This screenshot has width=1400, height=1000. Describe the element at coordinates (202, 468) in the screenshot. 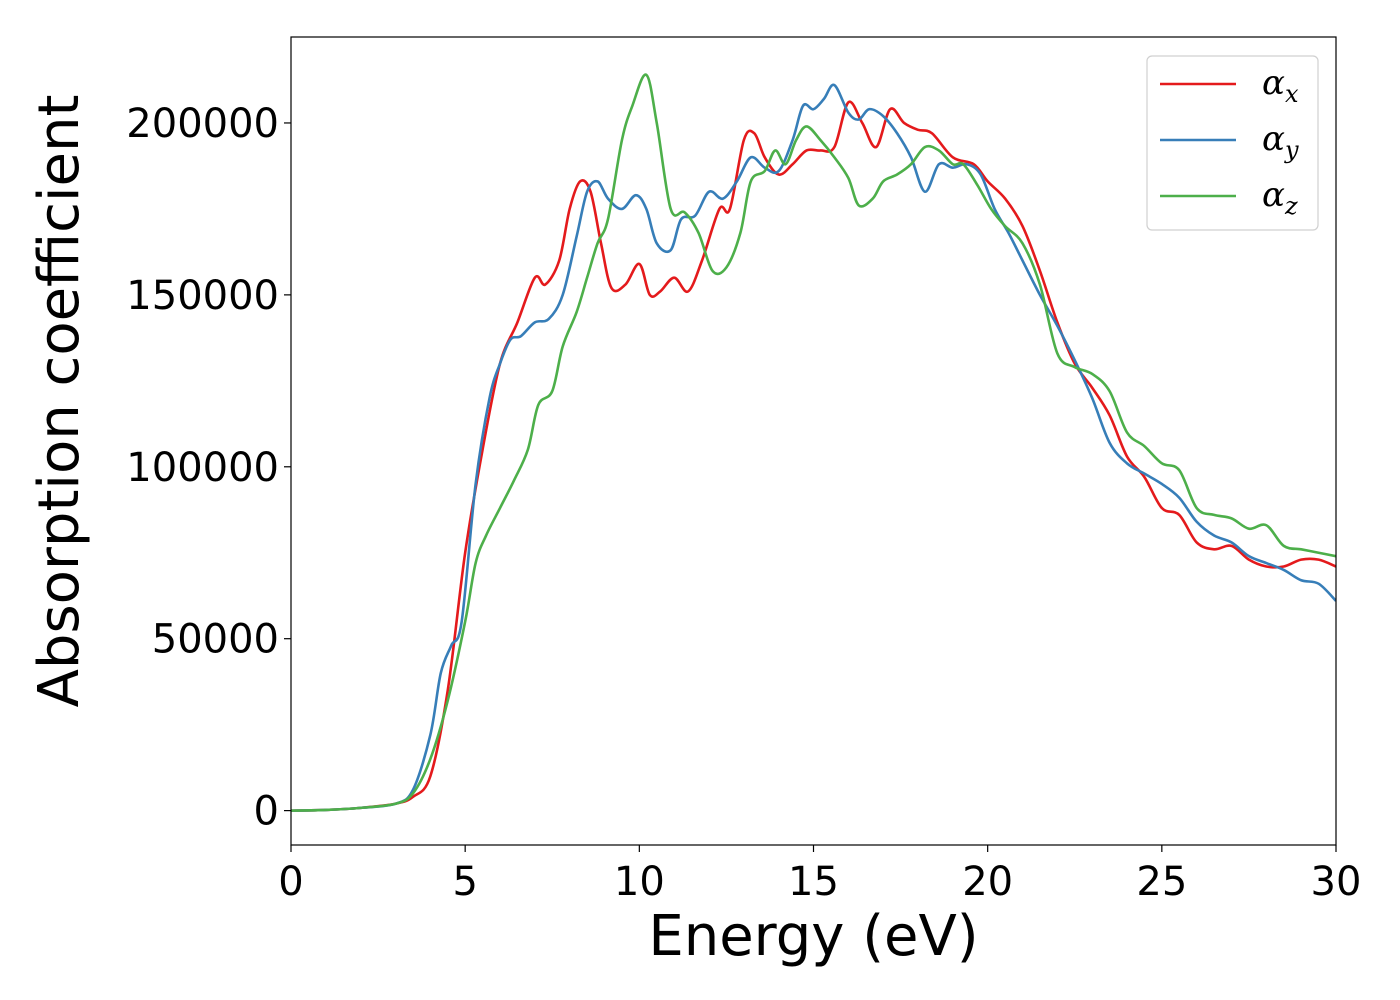

I see `y-tick-label: 100000` at that location.